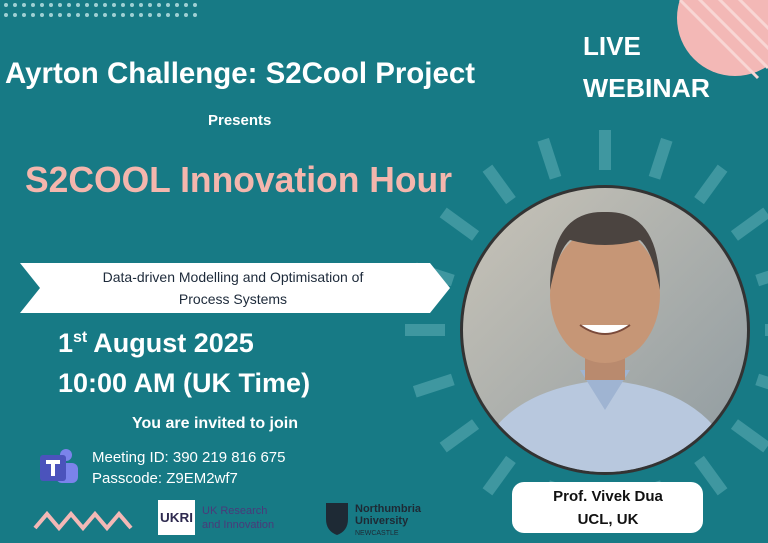  I want to click on talk-title-line: Process Systems, so click(233, 299).